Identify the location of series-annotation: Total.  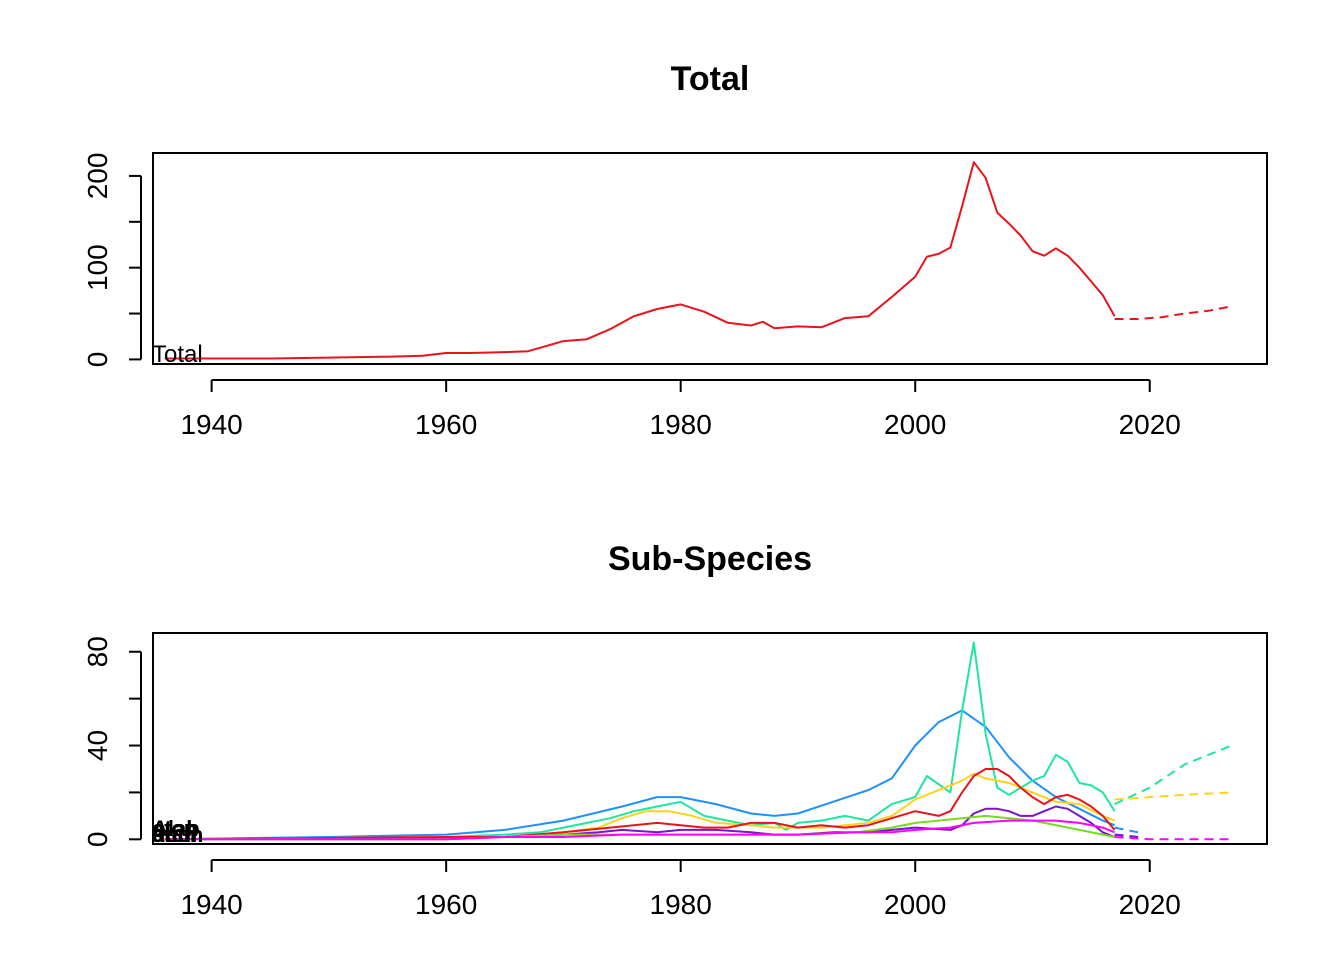
(177, 354).